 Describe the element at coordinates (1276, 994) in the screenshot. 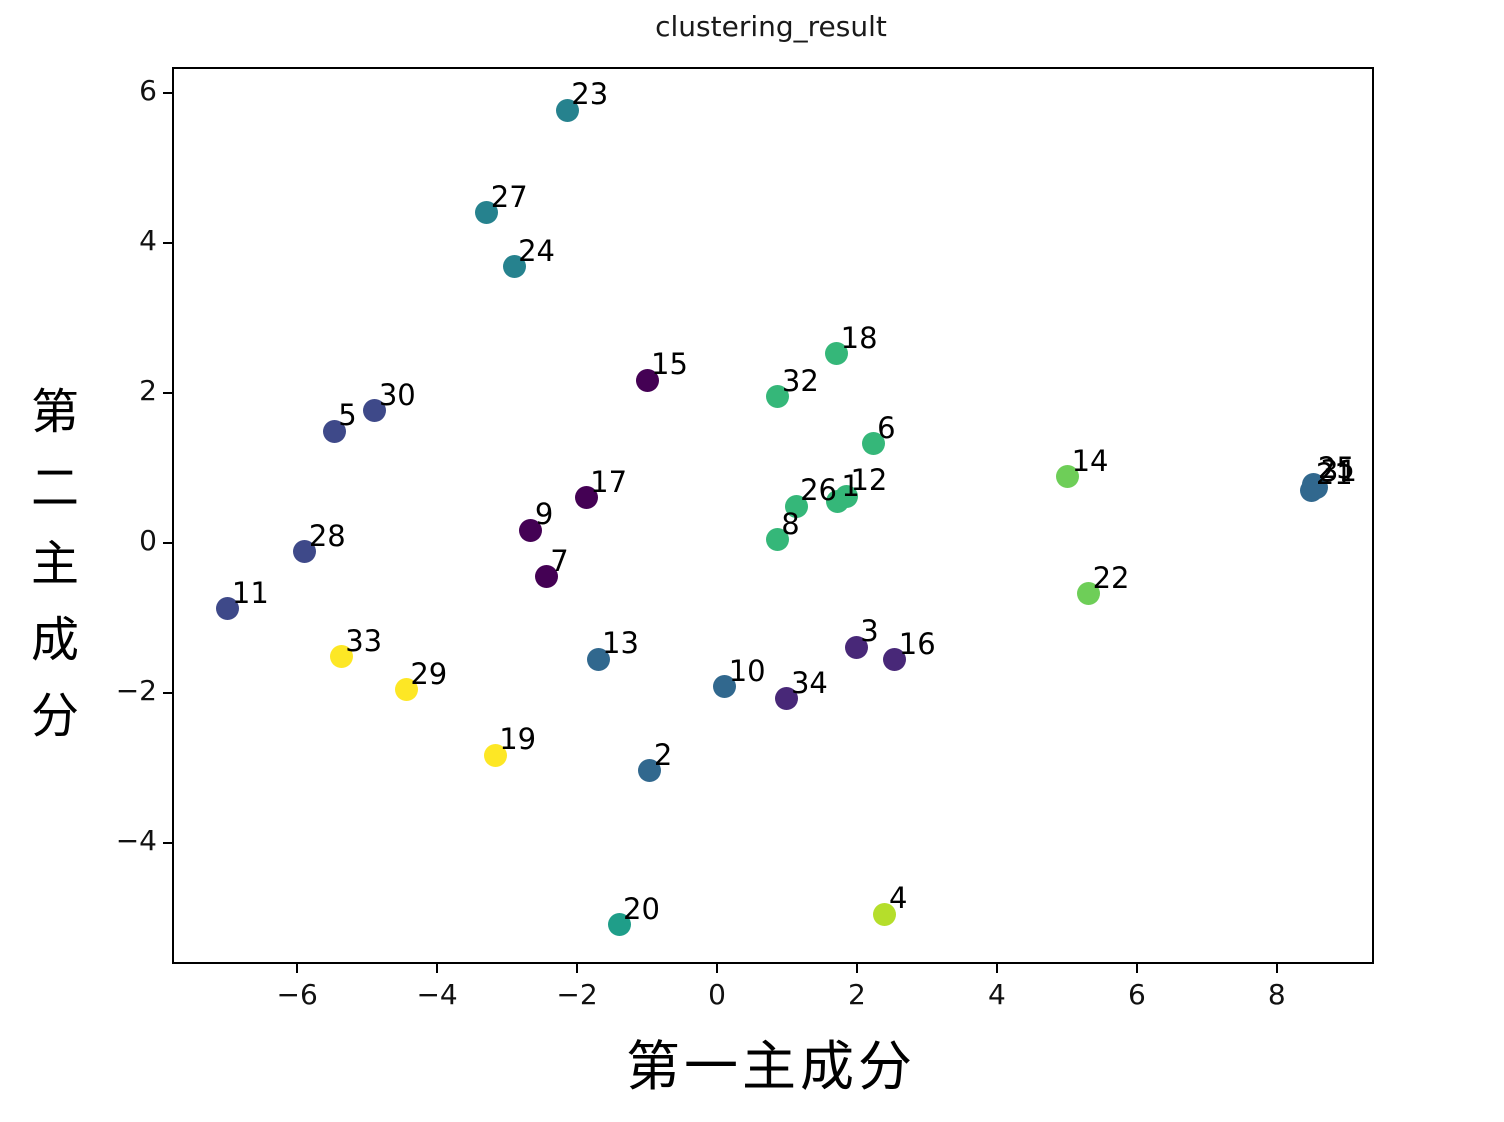

I see `x-tick-label: 8` at that location.